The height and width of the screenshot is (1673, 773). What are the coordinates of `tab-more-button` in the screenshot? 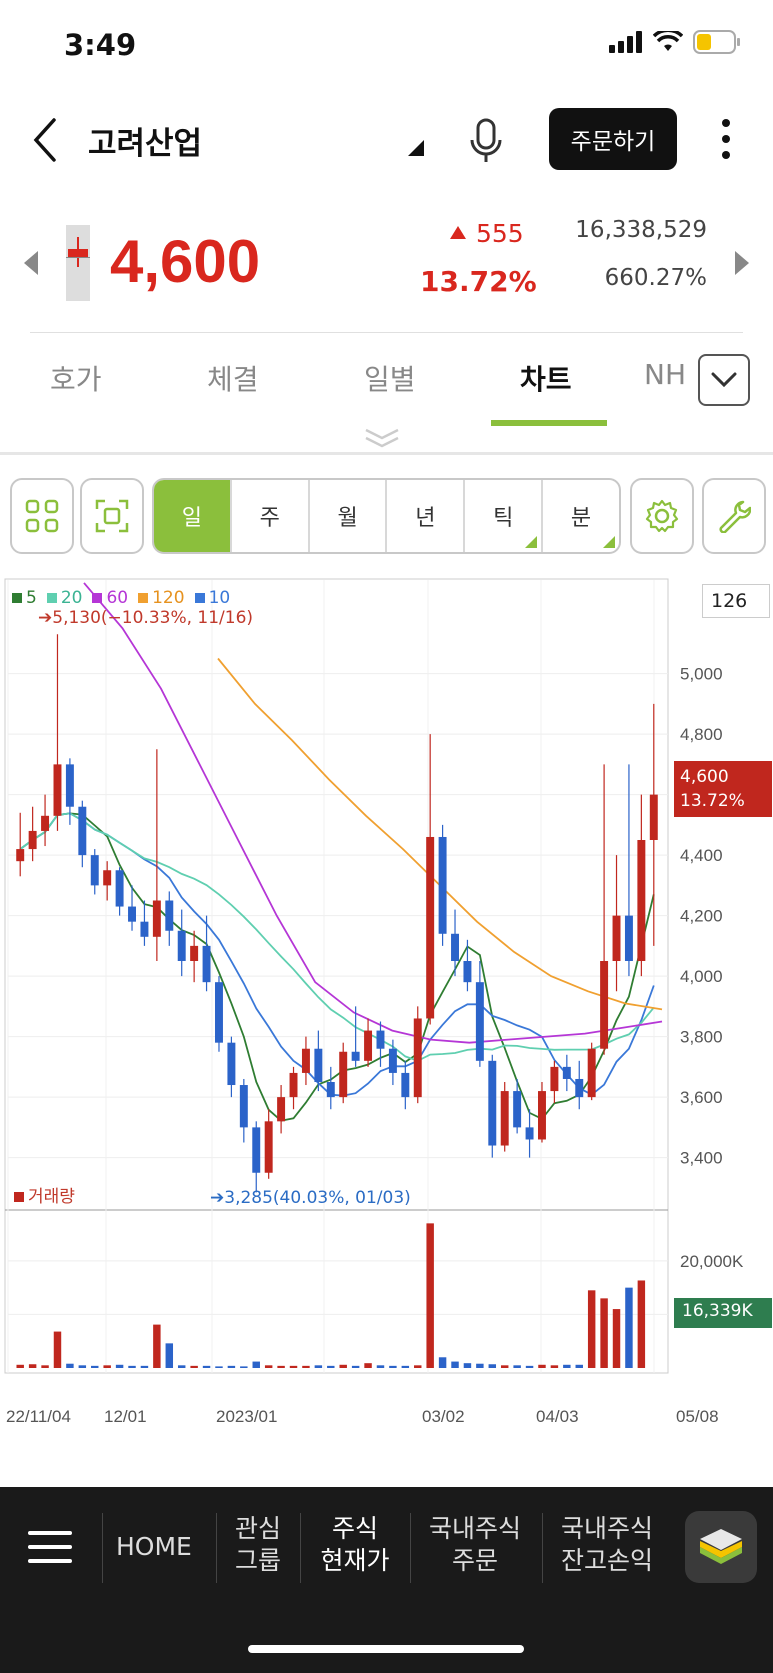 It's located at (724, 380).